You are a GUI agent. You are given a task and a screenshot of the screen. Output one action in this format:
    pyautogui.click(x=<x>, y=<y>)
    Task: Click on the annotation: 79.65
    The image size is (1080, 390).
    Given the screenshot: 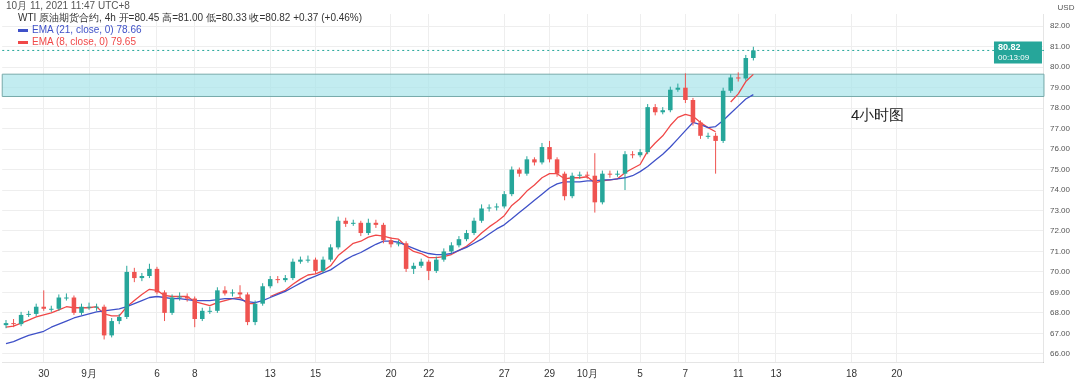 What is the action you would take?
    pyautogui.click(x=123, y=41)
    